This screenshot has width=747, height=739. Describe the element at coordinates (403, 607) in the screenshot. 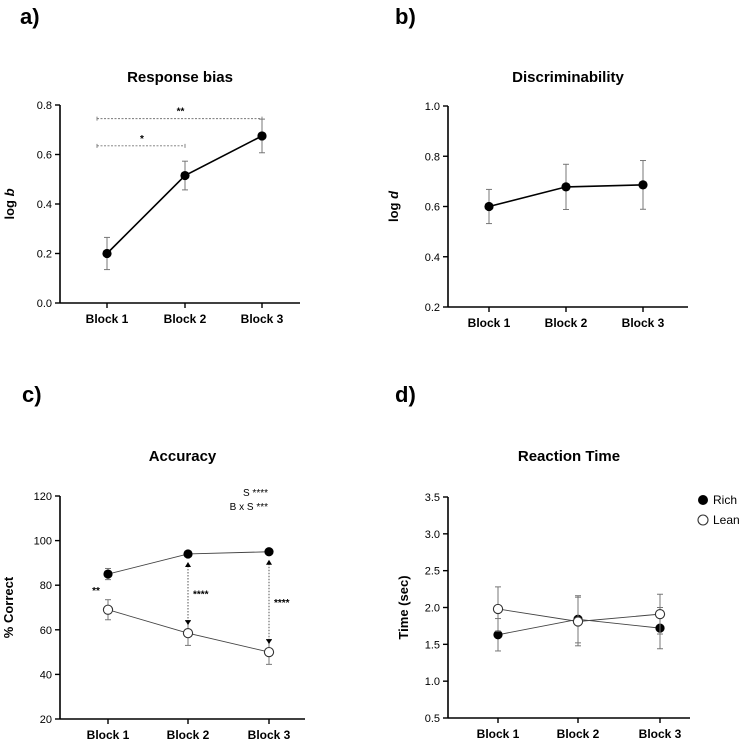

I see `y-axis-label: Time (sec)` at that location.